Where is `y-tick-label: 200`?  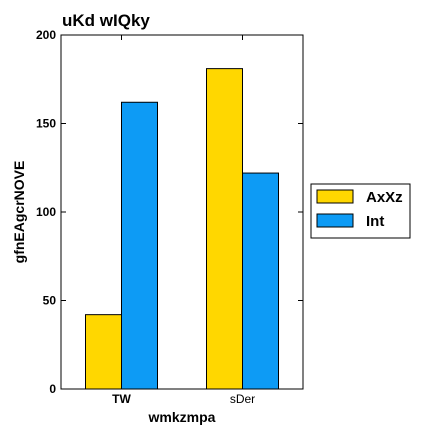 y-tick-label: 200 is located at coordinates (46, 35).